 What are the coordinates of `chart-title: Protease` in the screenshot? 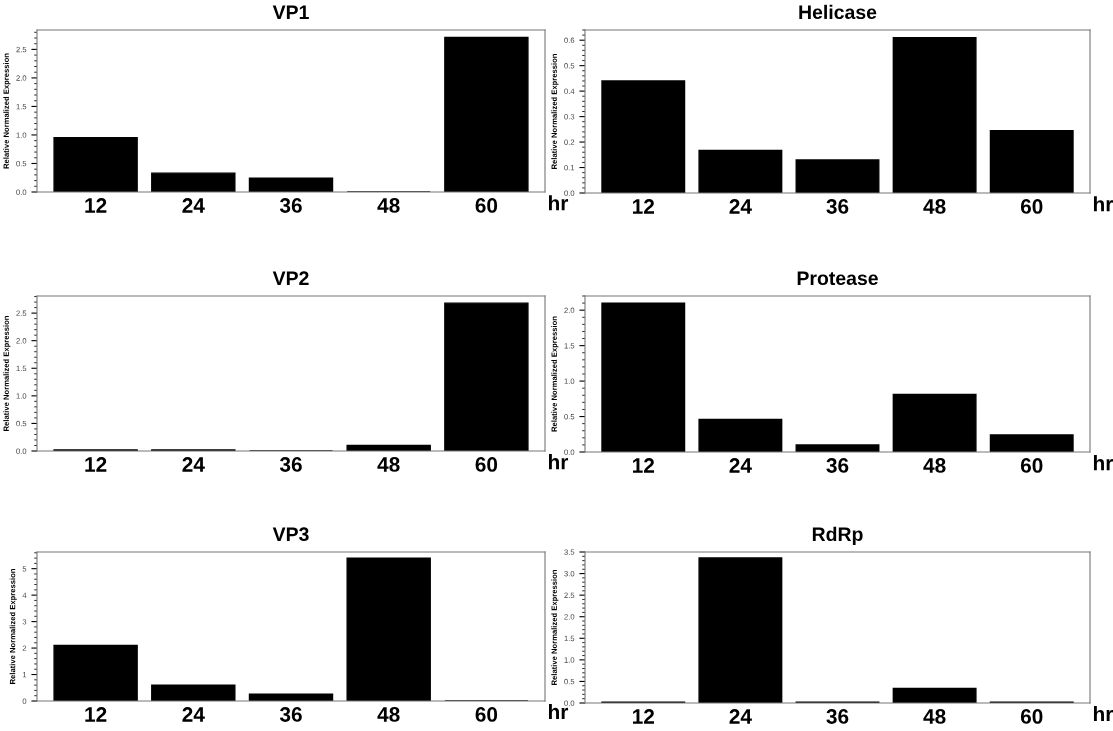 It's located at (837, 278).